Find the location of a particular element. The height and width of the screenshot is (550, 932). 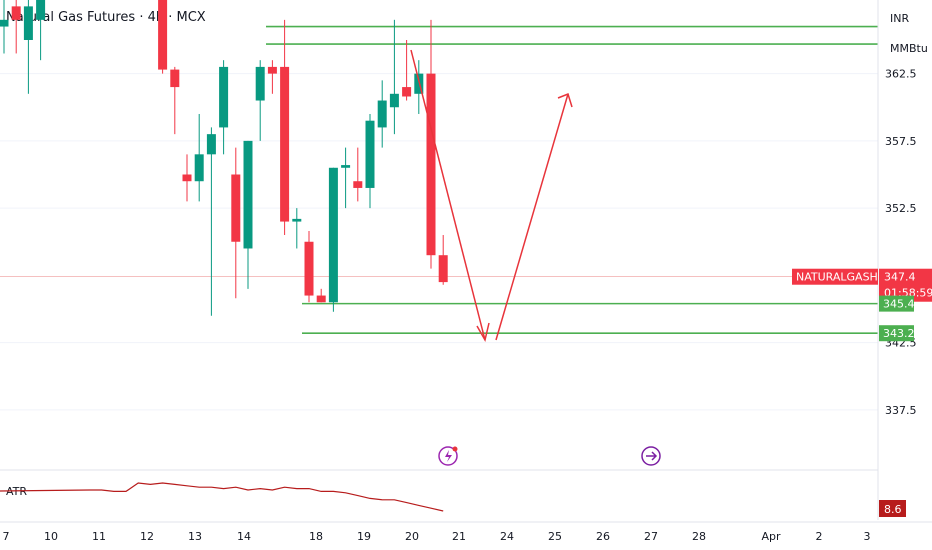

lightning-icon is located at coordinates (448, 456).